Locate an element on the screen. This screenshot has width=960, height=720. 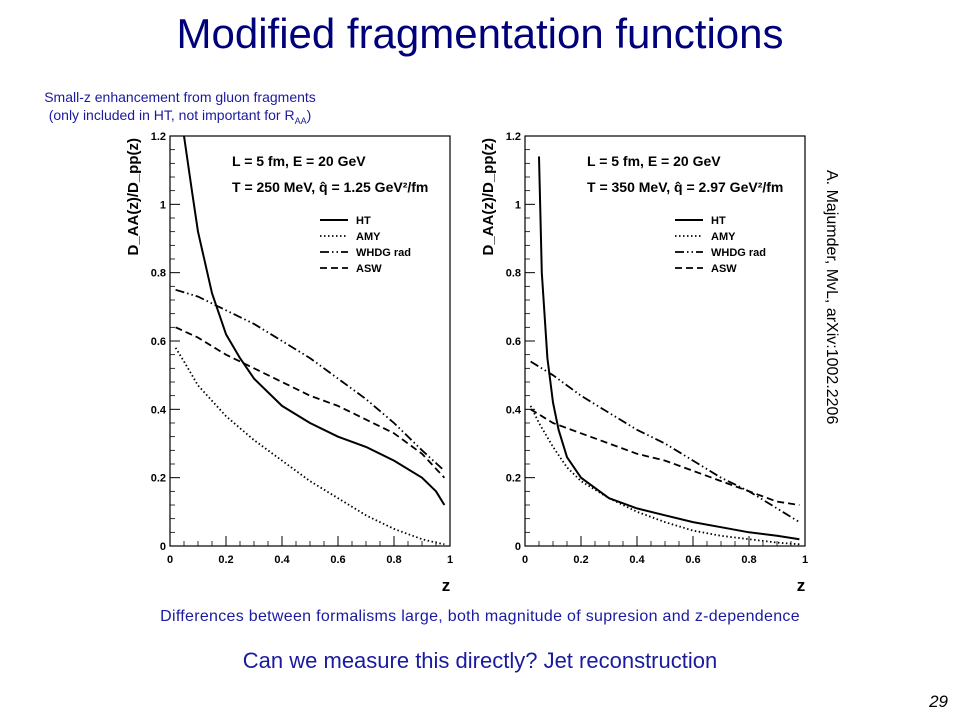
page-title: Modified fragmentation functions is located at coordinates (480, 33).